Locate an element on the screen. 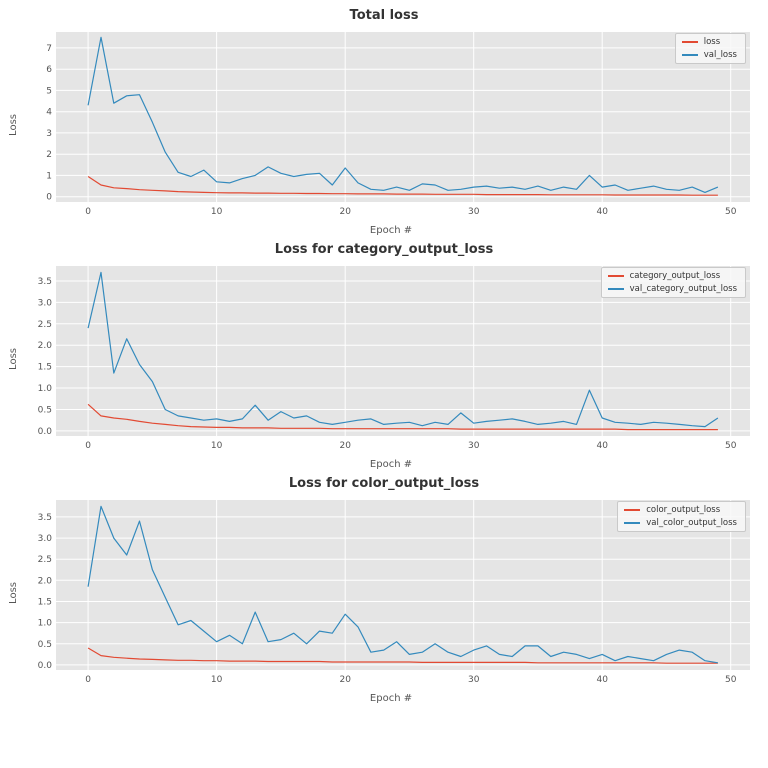  legend: loss val_loss is located at coordinates (710, 48).